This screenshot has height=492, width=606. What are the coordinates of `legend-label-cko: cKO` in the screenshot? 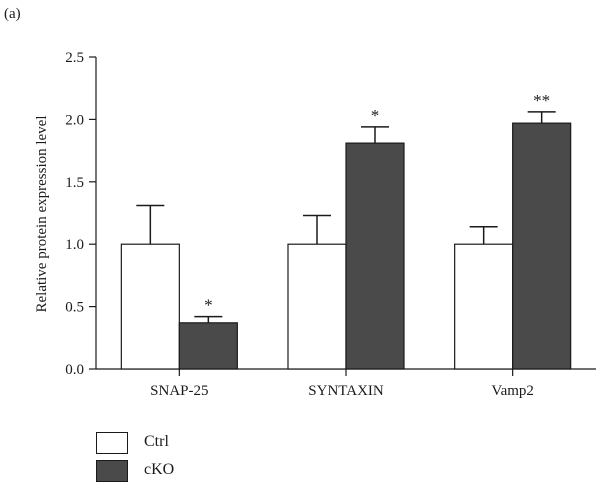 It's located at (159, 469).